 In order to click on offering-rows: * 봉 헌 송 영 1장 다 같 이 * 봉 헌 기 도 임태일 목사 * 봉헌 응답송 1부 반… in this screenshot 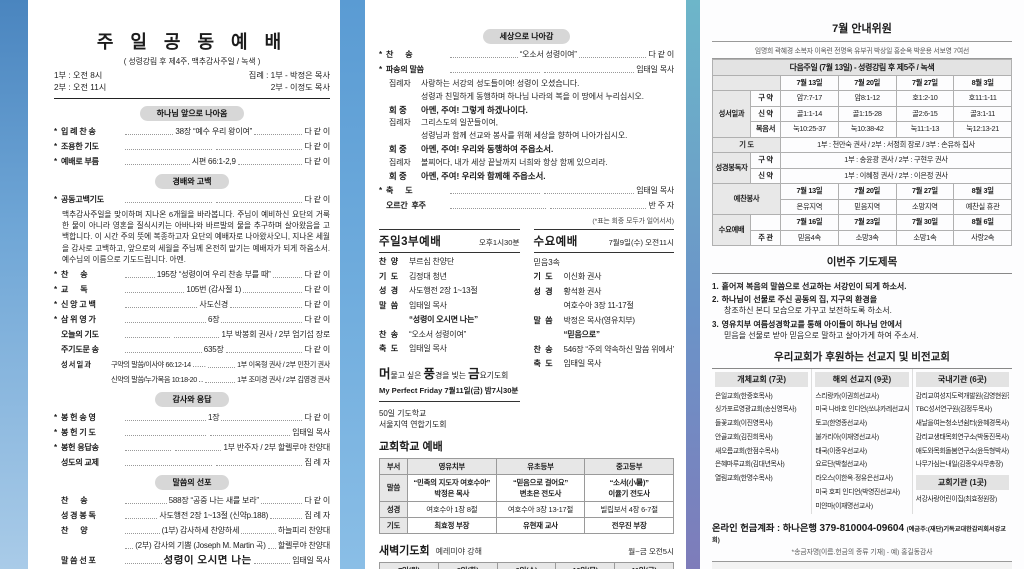, I will do `click(192, 440)`.